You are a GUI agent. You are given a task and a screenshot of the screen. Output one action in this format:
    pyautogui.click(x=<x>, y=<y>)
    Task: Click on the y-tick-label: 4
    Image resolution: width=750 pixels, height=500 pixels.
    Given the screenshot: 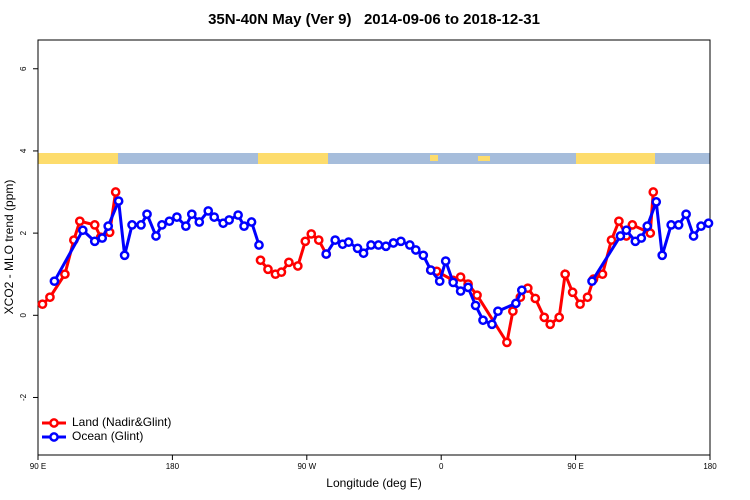 What is the action you would take?
    pyautogui.click(x=23, y=150)
    